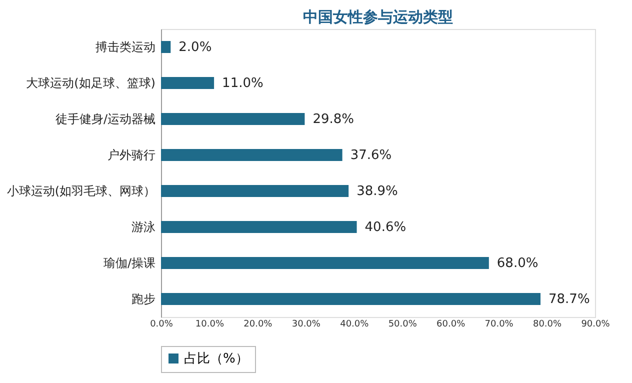  What do you see at coordinates (105, 119) in the screenshot?
I see `y-tick-label: 徒手健身/运动器械` at bounding box center [105, 119].